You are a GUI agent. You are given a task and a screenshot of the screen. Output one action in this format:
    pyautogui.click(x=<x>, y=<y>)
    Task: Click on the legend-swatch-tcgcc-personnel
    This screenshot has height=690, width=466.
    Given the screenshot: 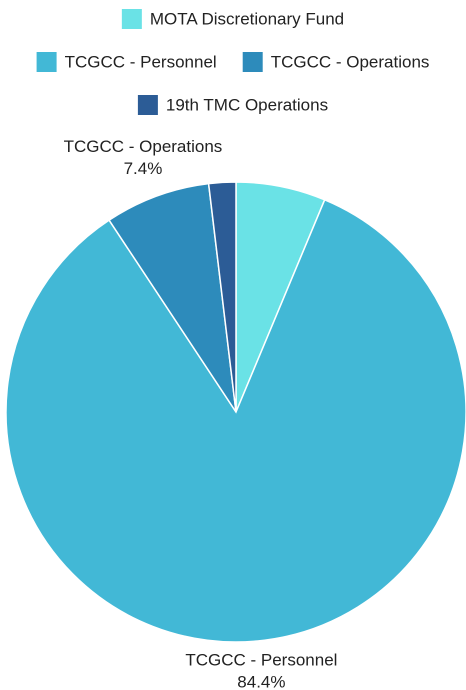 What is the action you would take?
    pyautogui.click(x=46, y=62)
    